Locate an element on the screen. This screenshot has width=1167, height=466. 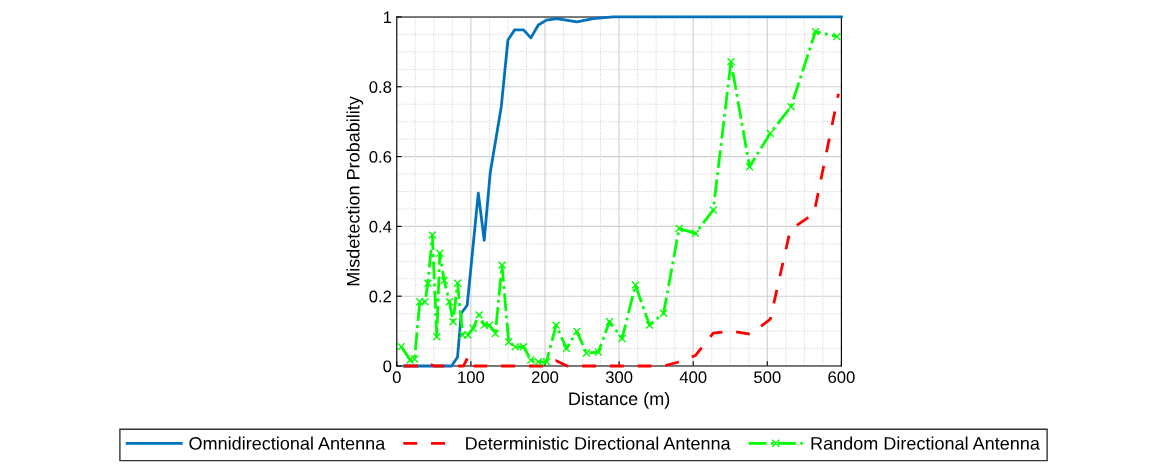
y-tick-label: 0.2 is located at coordinates (380, 296).